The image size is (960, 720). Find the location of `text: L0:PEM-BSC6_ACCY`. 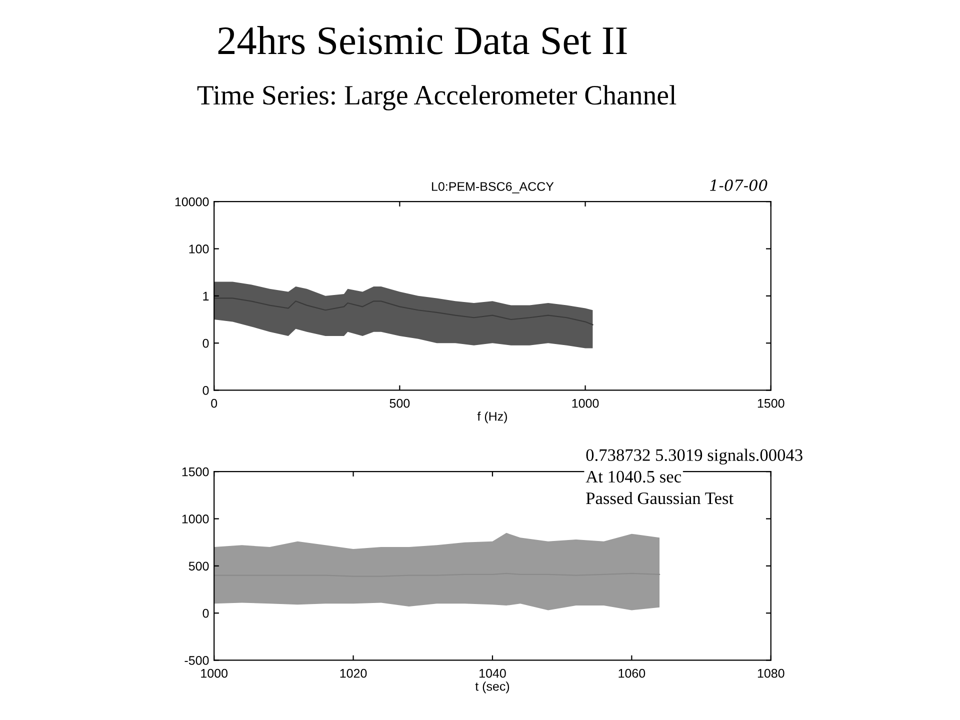

text: L0:PEM-BSC6_ACCY is located at coordinates (493, 188).